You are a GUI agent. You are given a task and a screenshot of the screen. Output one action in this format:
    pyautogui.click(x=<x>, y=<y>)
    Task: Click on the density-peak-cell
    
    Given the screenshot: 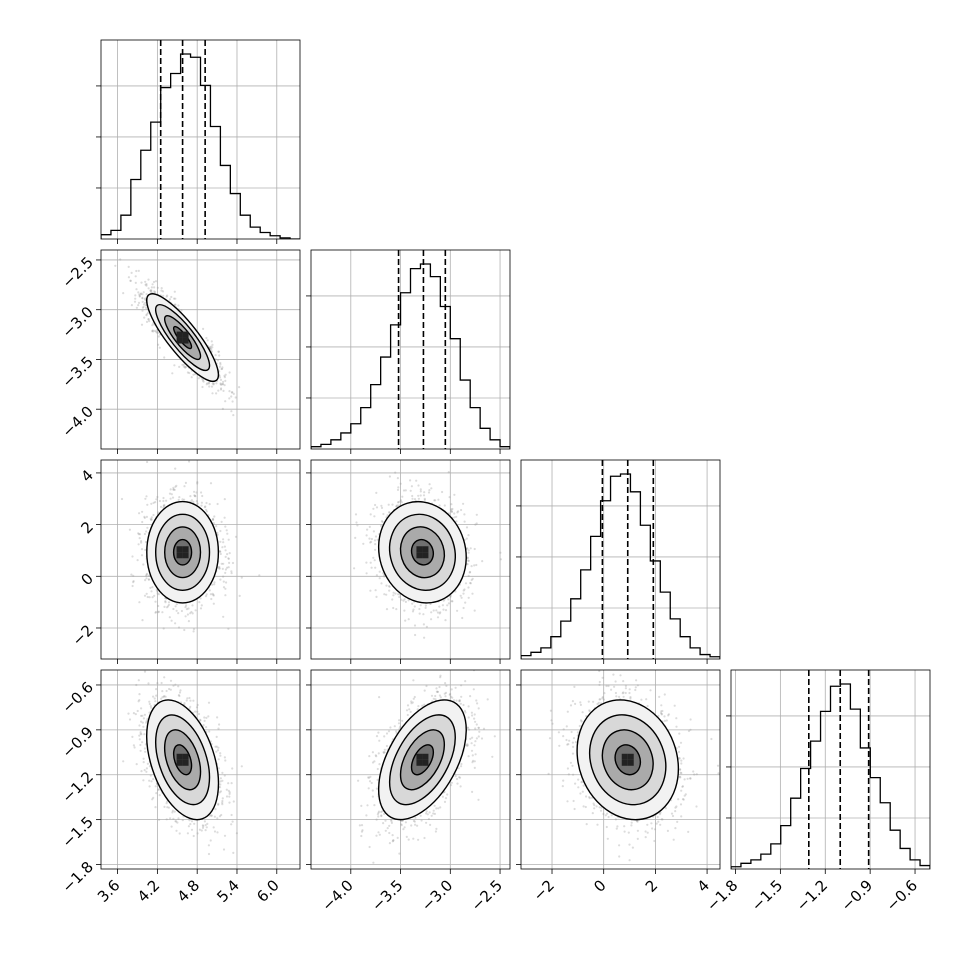 What is the action you would take?
    pyautogui.click(x=185, y=555)
    